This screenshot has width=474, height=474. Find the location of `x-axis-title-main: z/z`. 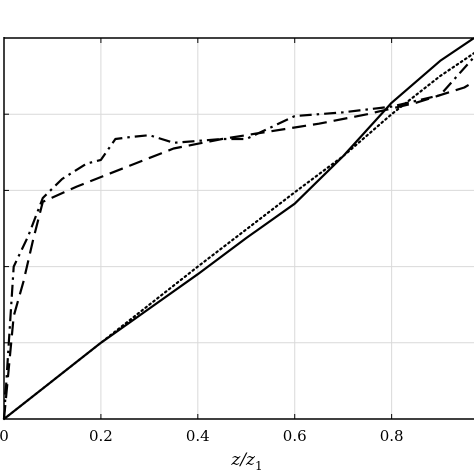

x-axis-title-main: z/z is located at coordinates (243, 460).